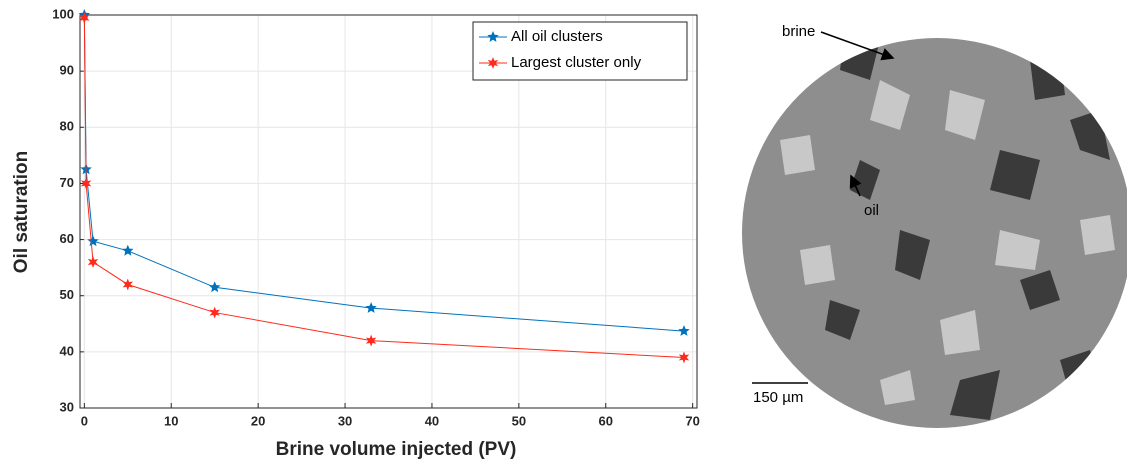 This screenshot has height=469, width=1127. Describe the element at coordinates (396, 449) in the screenshot. I see `x-axis-label: Brine volume injected (PV)` at that location.